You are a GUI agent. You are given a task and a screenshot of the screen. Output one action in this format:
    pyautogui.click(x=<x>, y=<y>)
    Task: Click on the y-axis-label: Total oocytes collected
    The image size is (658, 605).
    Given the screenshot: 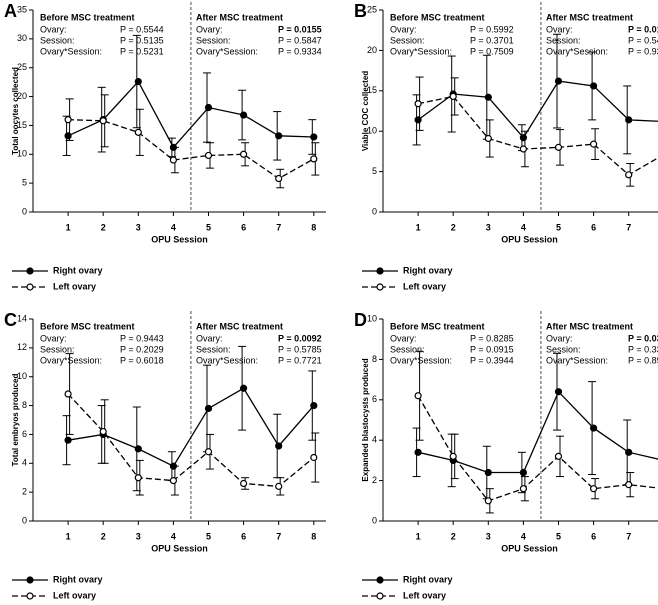 What is the action you would take?
    pyautogui.click(x=15, y=111)
    